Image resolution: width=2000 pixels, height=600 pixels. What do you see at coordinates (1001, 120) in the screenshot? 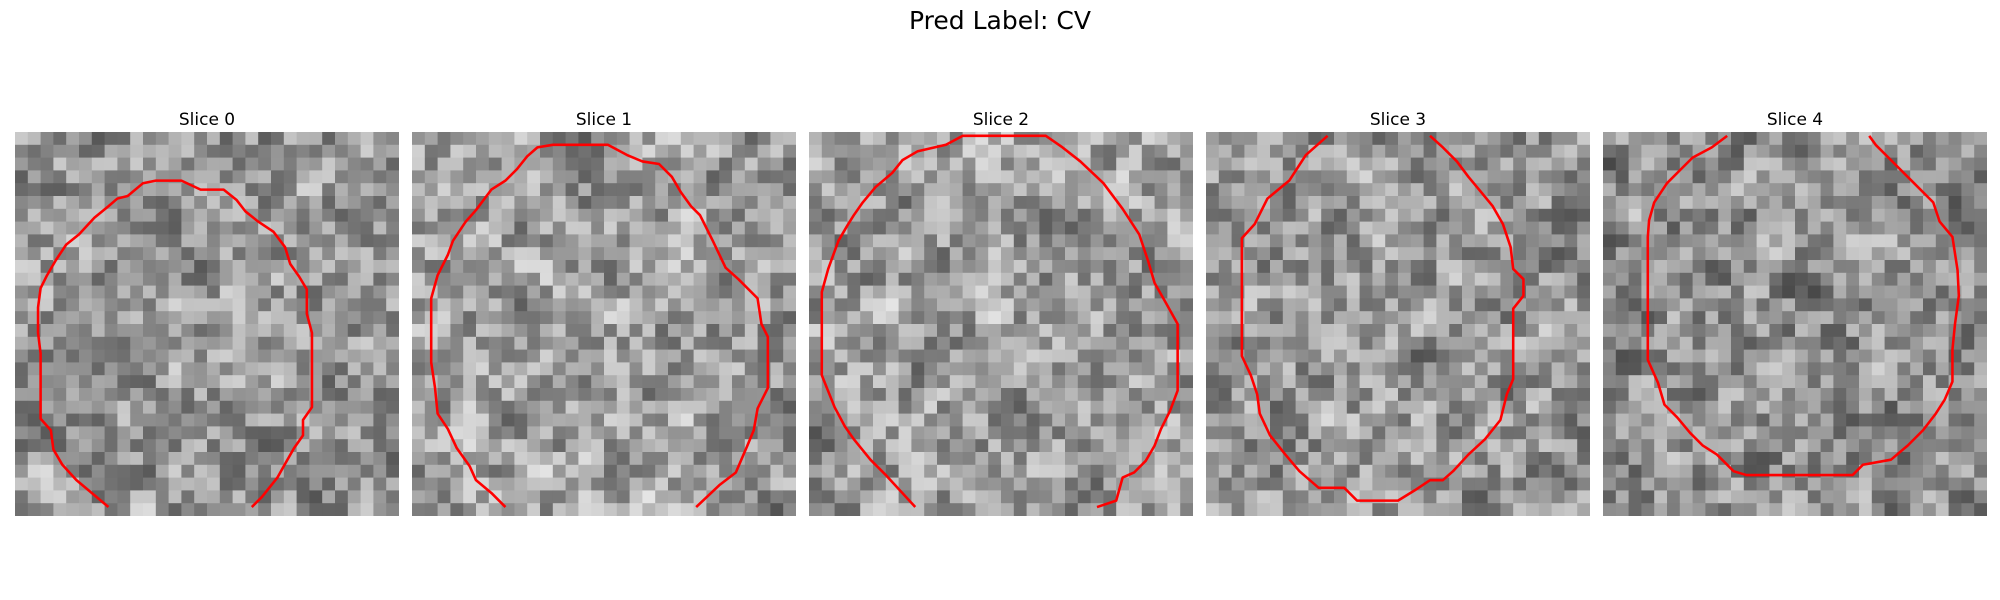
I see `panel-title: Slice 2` at bounding box center [1001, 120].